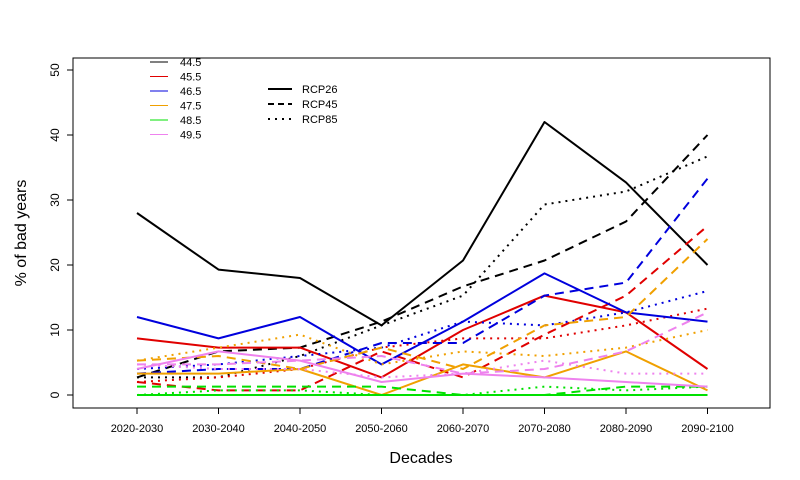 This screenshot has height=480, width=800. I want to click on series-line-45-5-rcp26, so click(422, 336).